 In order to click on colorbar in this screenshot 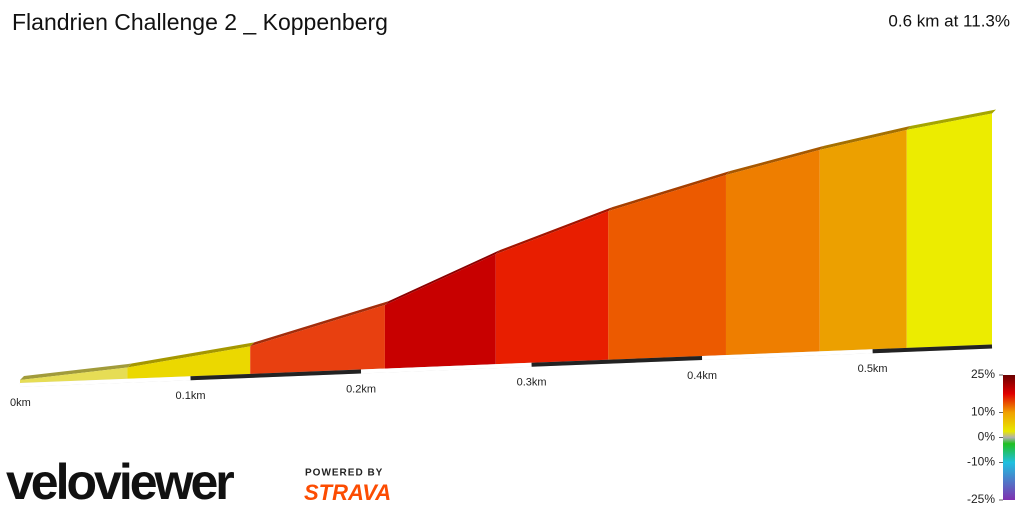, I will do `click(1009, 437)`.